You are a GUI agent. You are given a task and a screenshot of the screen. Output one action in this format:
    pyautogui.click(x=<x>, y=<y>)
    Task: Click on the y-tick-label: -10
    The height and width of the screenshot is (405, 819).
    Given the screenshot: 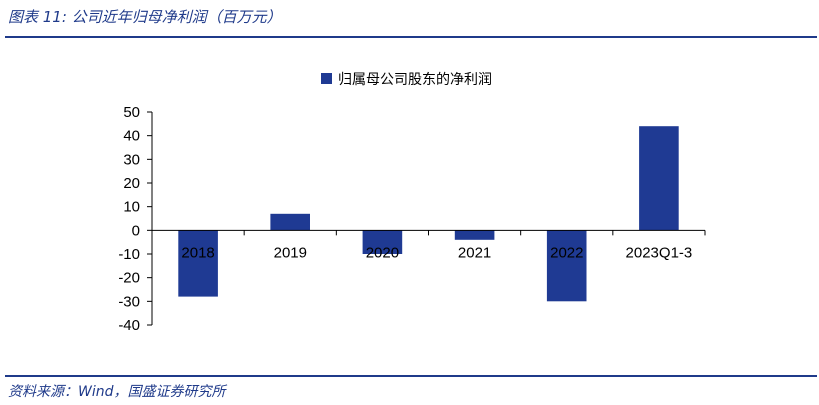 What is the action you would take?
    pyautogui.click(x=129, y=254)
    